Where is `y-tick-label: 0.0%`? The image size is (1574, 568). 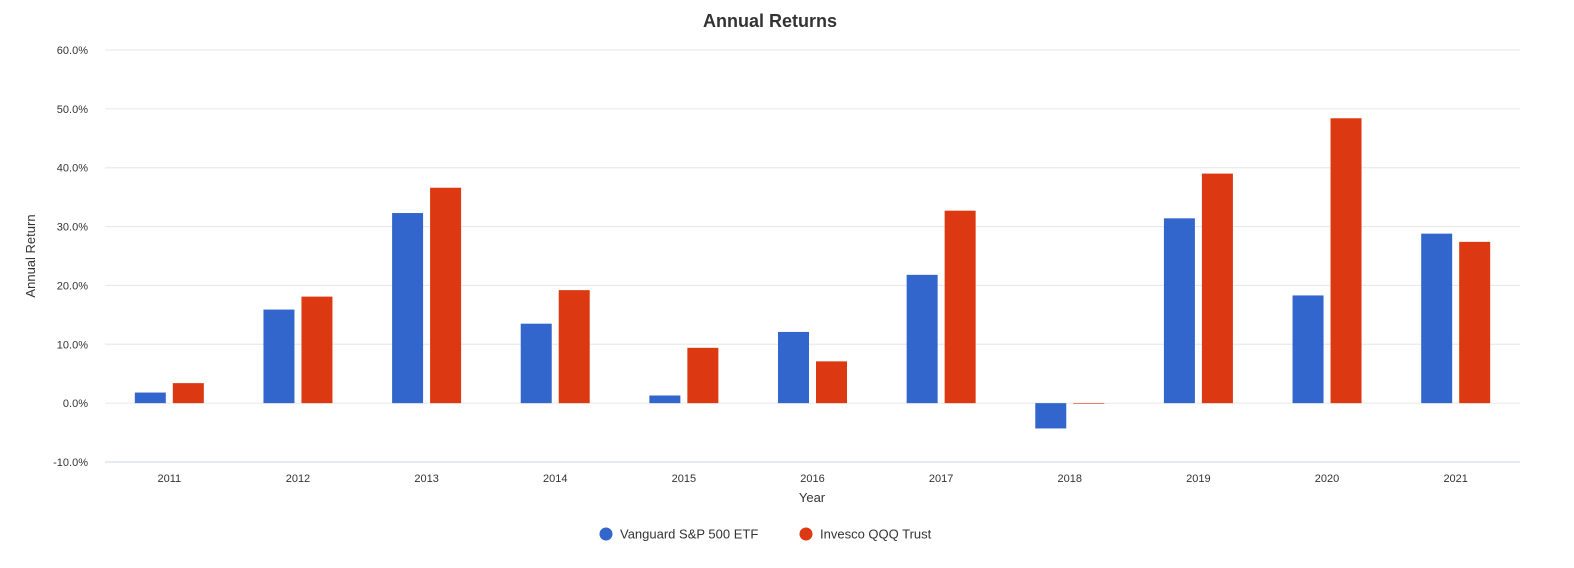 y-tick-label: 0.0% is located at coordinates (75, 404).